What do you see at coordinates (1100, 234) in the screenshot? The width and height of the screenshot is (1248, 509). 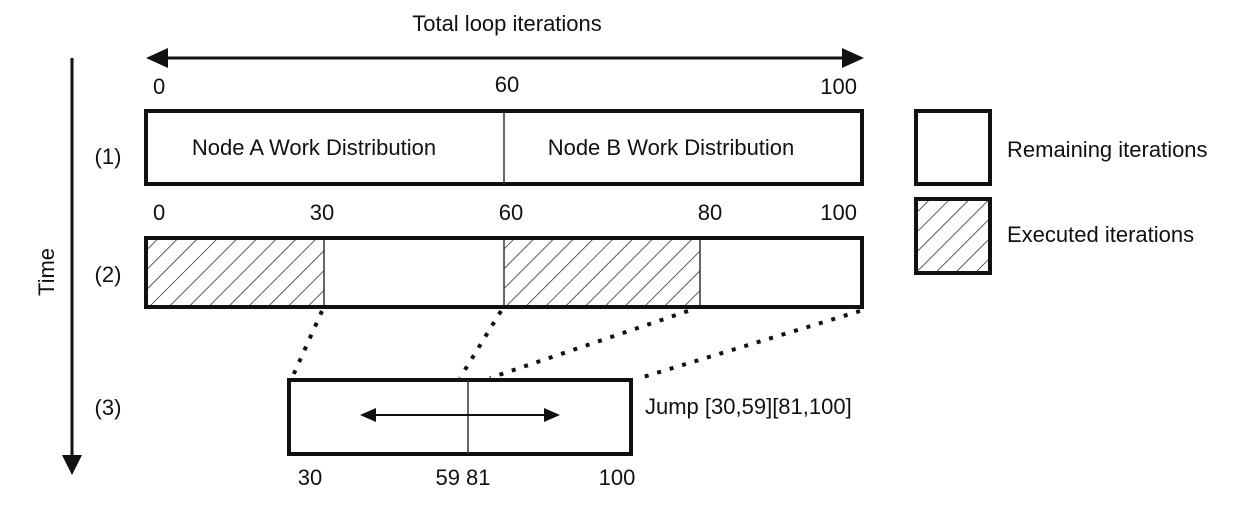 I see `legend-executed-label: Executed iterations` at bounding box center [1100, 234].